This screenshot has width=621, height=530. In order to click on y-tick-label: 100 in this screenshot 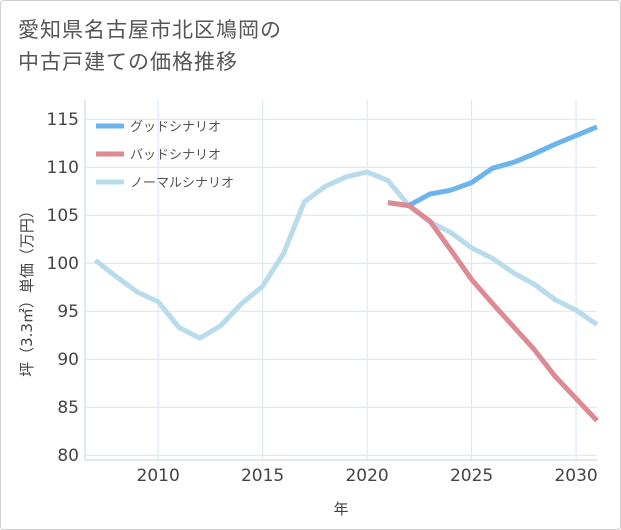, I will do `click(63, 264)`.